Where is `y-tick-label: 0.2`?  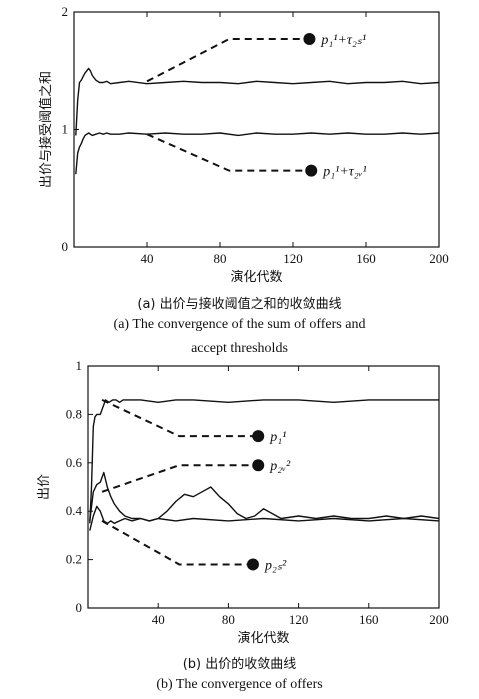
y-tick-label: 0.2 is located at coordinates (74, 559).